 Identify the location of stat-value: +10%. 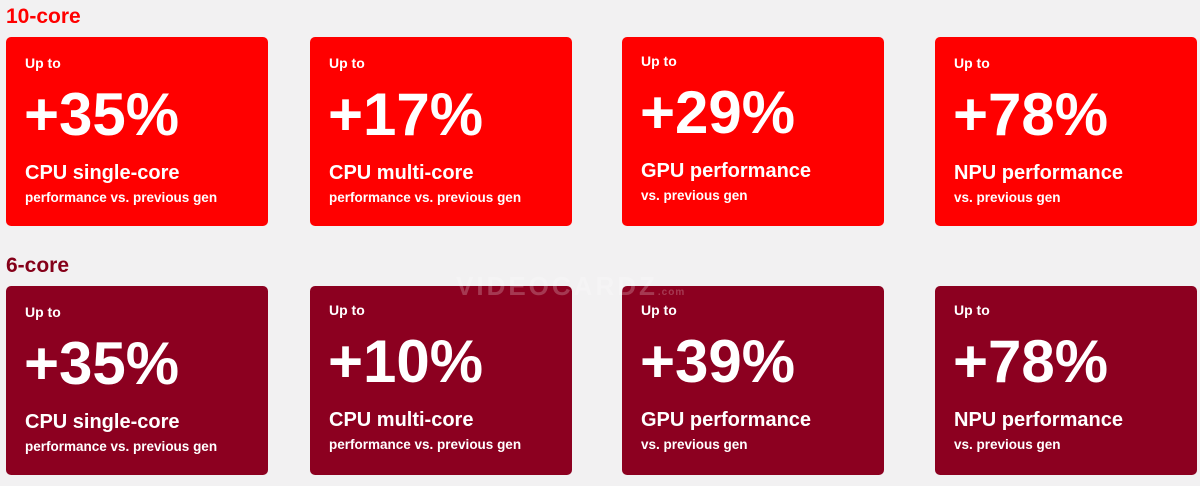
(406, 361).